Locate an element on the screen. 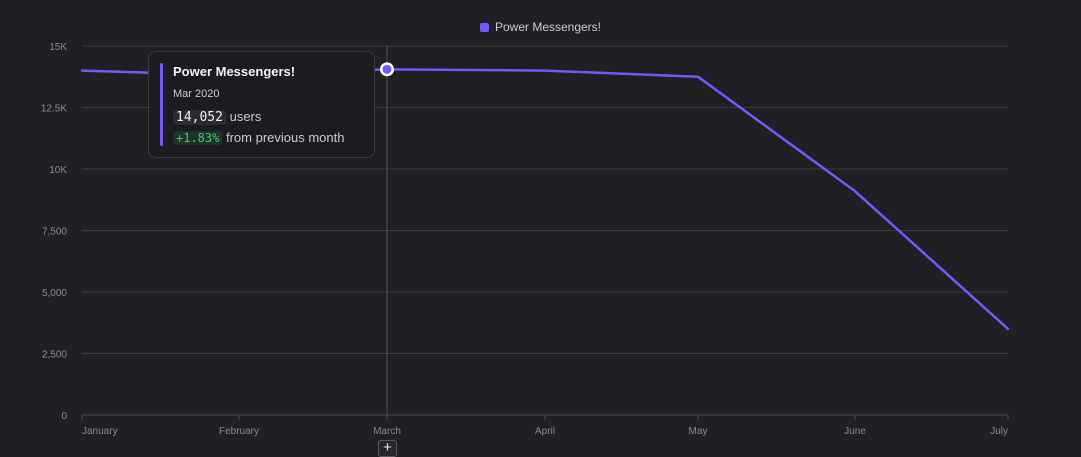 Image resolution: width=1081 pixels, height=457 pixels. add-annotation-button: + is located at coordinates (387, 448).